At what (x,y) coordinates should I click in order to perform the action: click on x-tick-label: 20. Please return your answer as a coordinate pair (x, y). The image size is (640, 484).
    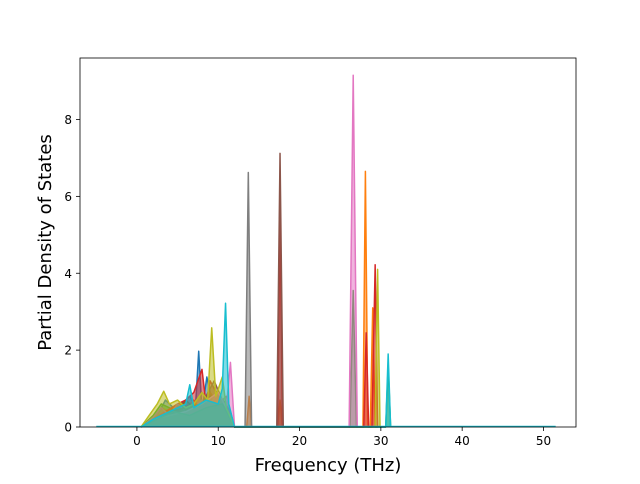
    Looking at the image, I should click on (299, 441).